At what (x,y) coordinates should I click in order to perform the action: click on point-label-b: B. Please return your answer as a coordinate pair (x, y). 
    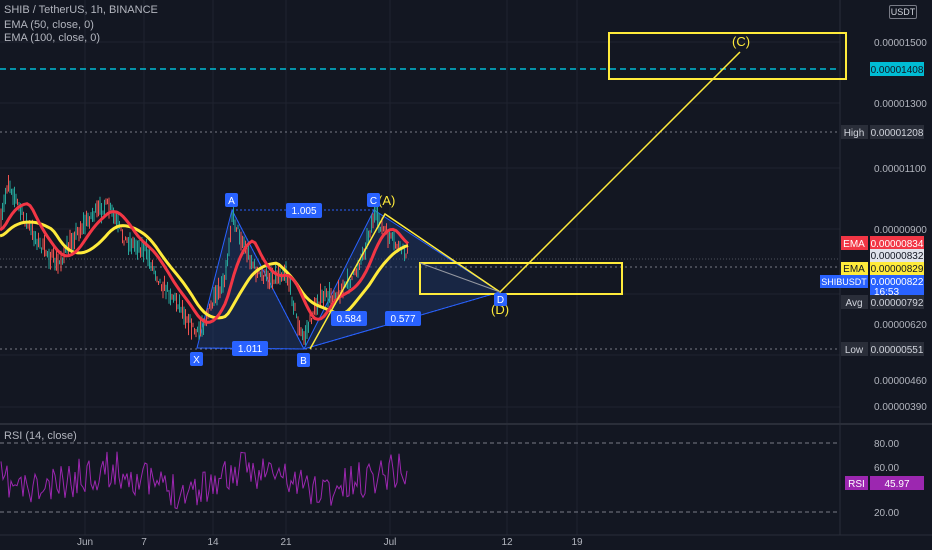
    Looking at the image, I should click on (303, 360).